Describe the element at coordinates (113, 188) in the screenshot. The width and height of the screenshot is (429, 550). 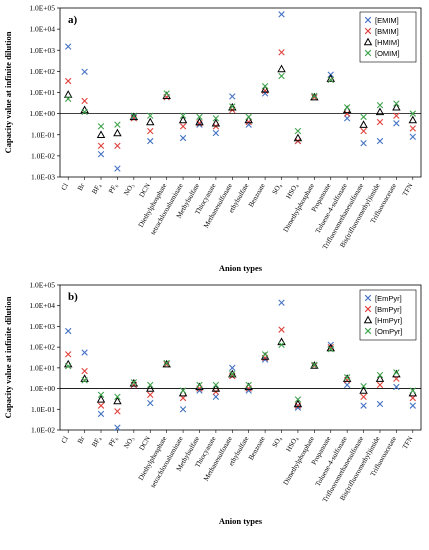
I see `category-label: PF₆` at that location.